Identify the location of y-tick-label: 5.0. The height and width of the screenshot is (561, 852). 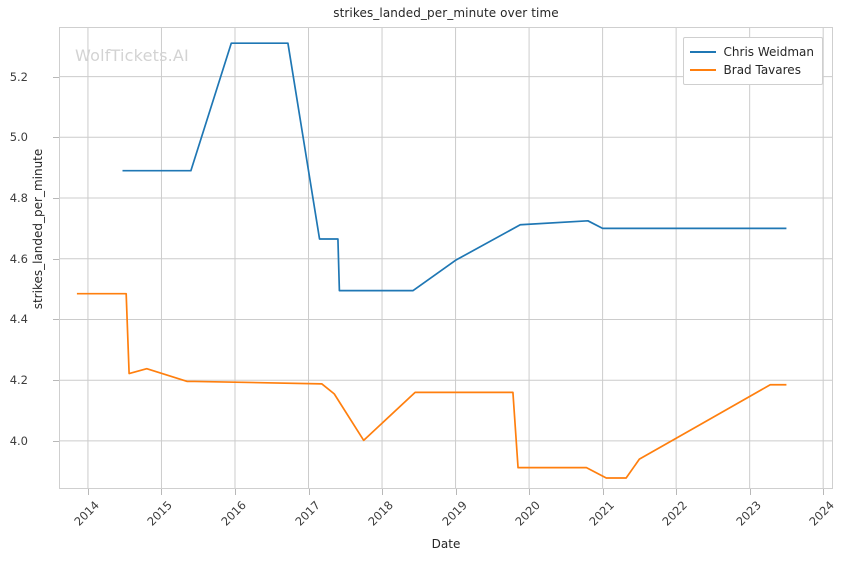
(18, 137).